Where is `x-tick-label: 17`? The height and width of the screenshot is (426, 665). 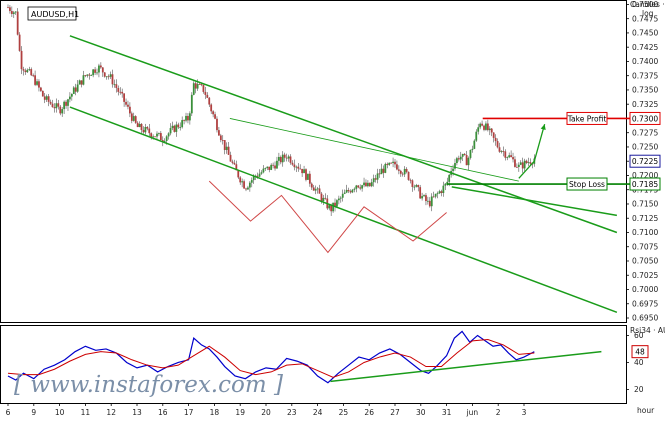
x-tick-label: 17 is located at coordinates (189, 412).